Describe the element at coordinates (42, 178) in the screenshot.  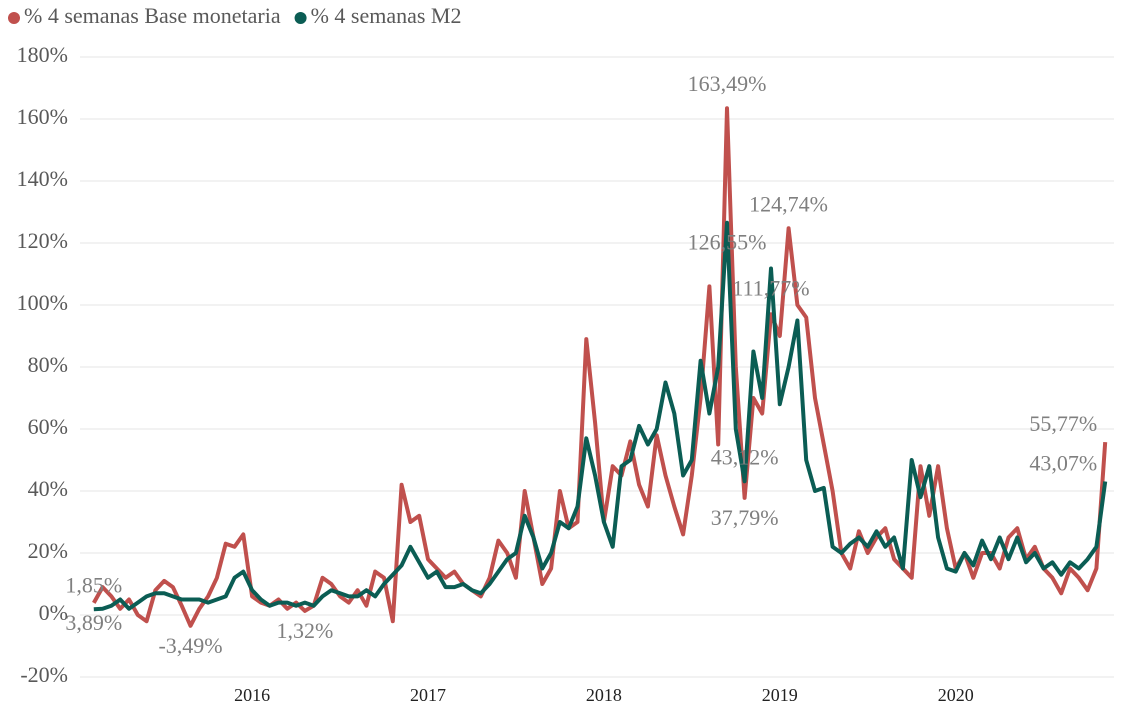
I see `y-tick-label: 140%` at that location.